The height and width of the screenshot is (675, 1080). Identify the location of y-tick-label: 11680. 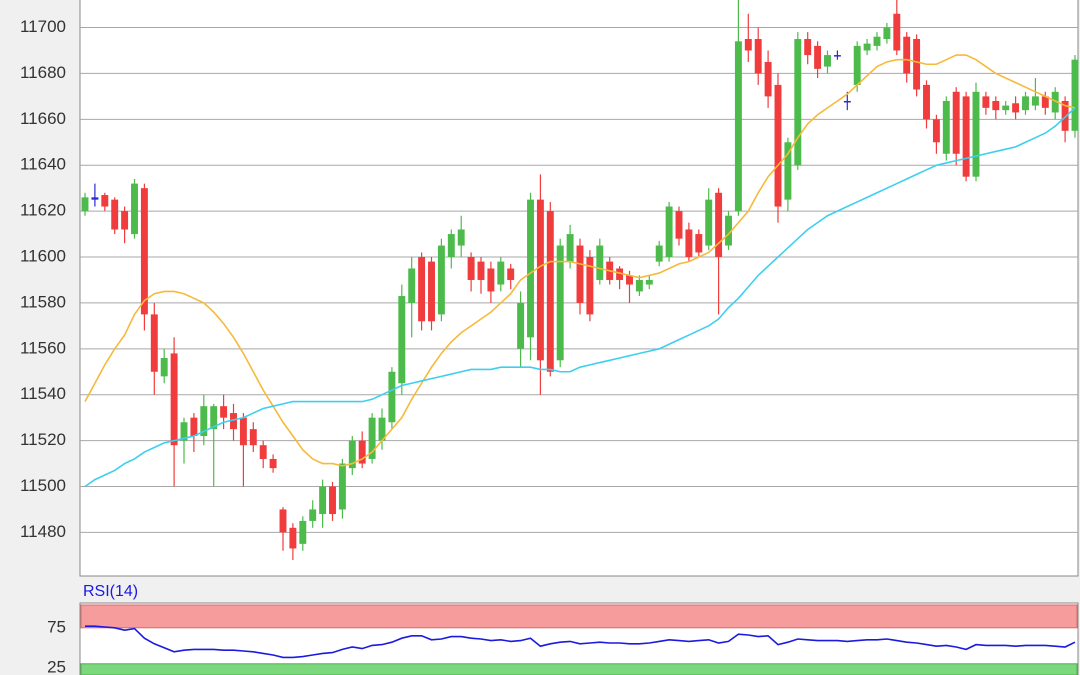
(43, 72).